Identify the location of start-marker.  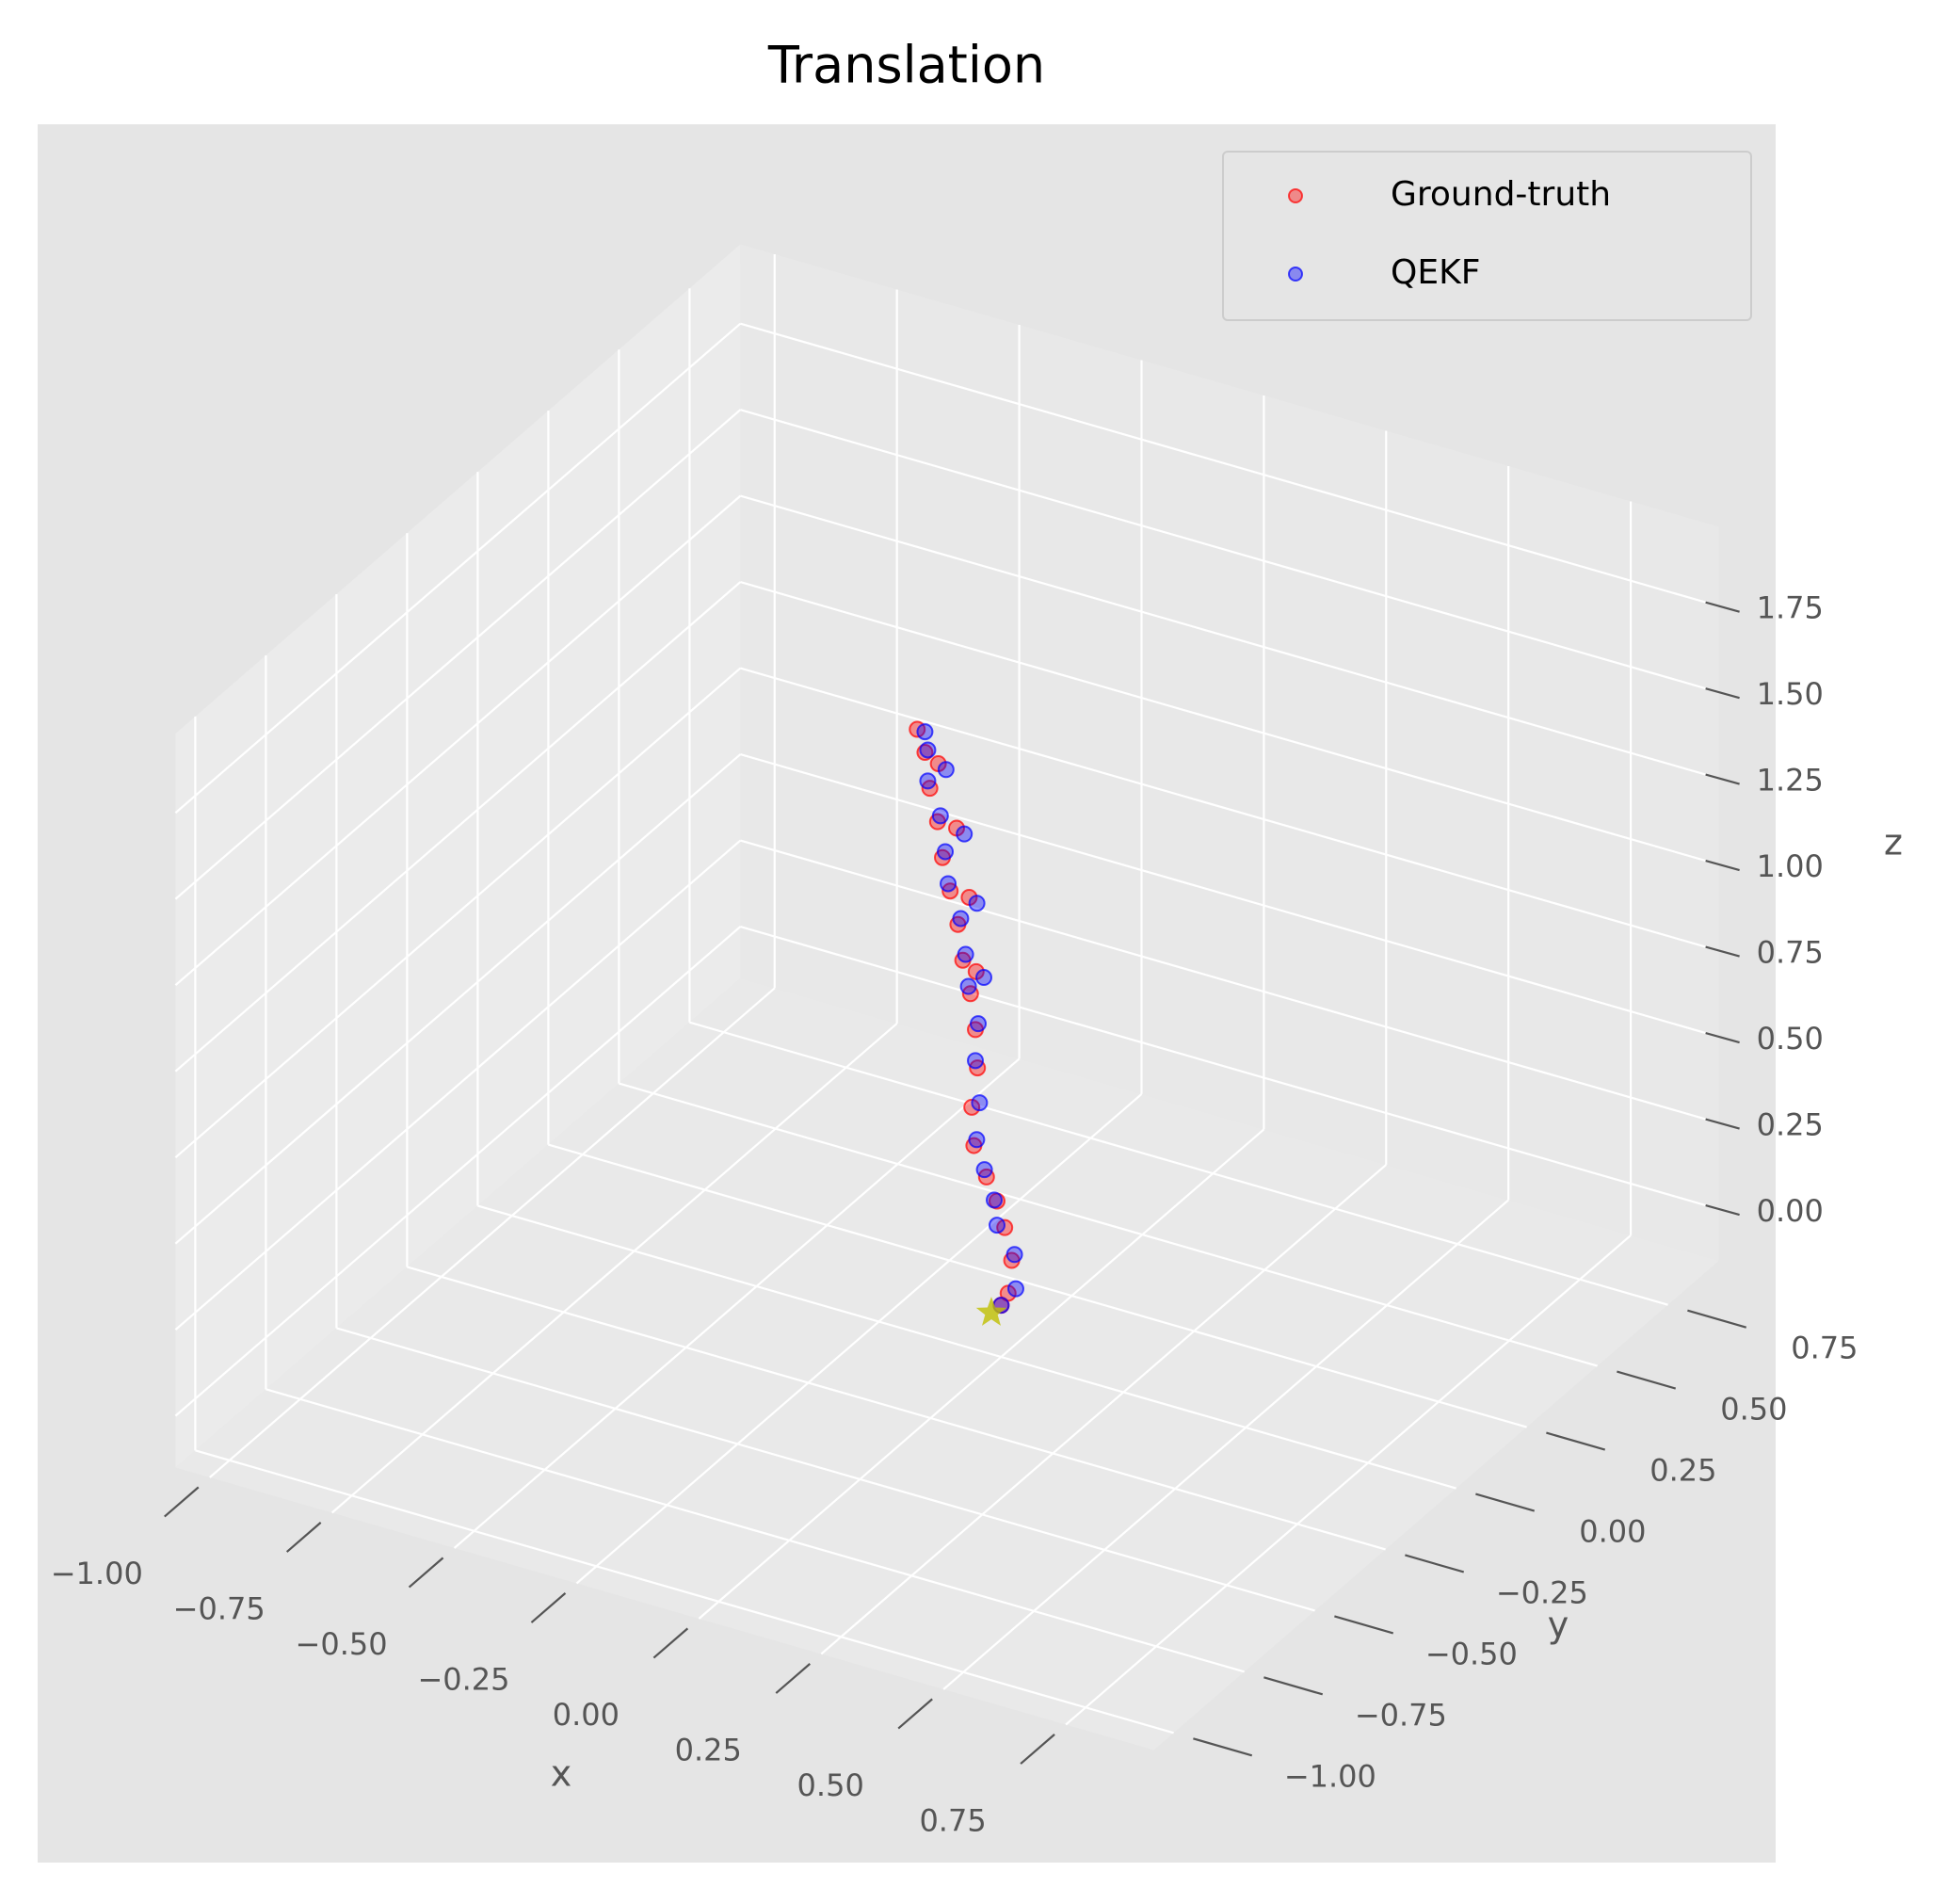
(991, 1311).